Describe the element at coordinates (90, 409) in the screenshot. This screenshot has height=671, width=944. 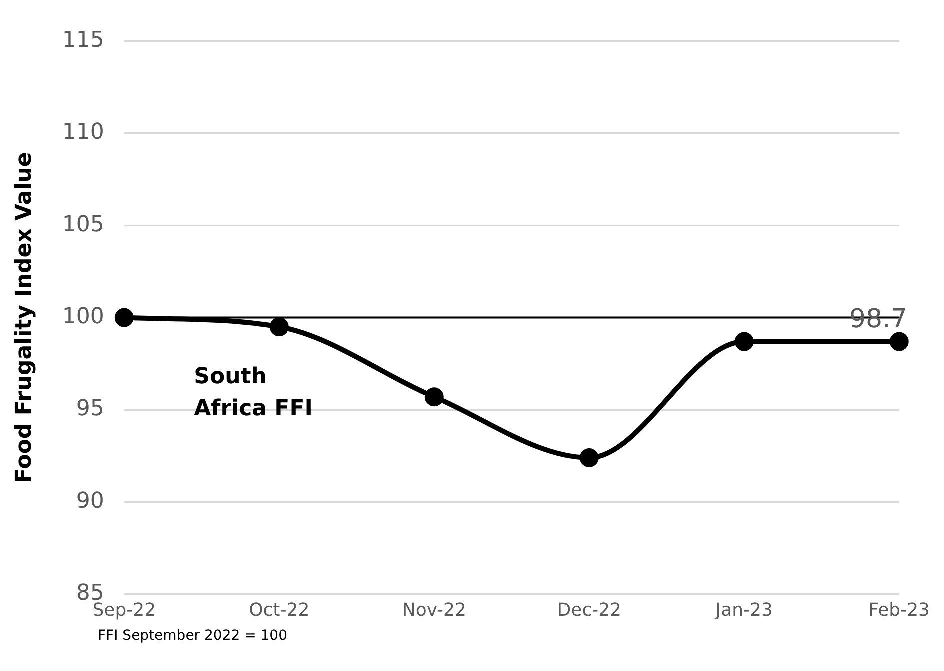
I see `y-tick-label: 95` at that location.